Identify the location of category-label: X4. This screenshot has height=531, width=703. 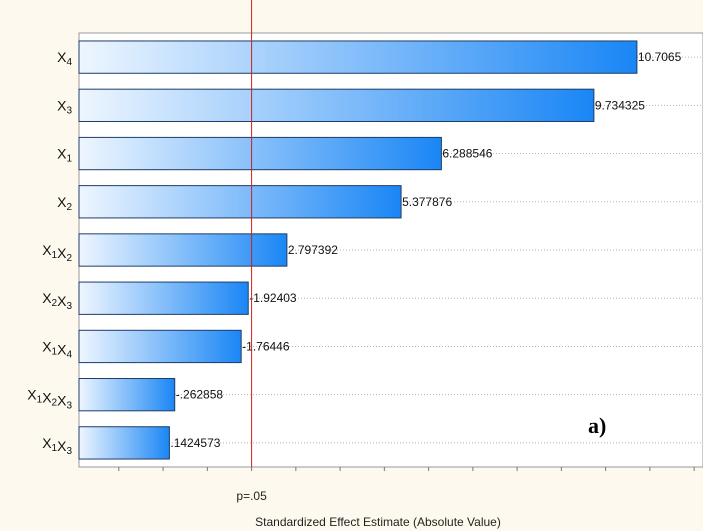
(64, 58).